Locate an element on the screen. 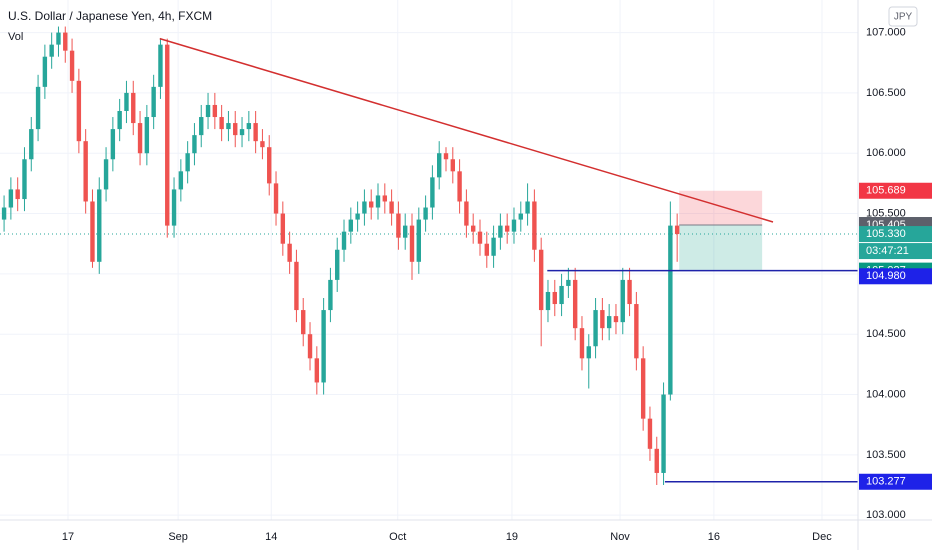 The height and width of the screenshot is (550, 932). target-zone is located at coordinates (721, 248).